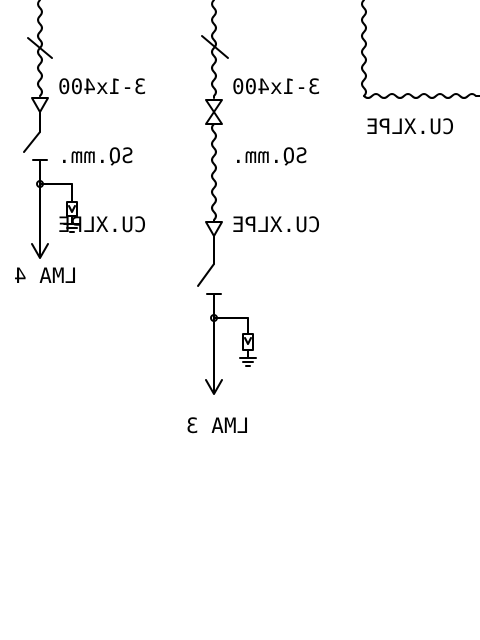  I want to click on right-cable-label: CU.XLPE, so click(410, 127).